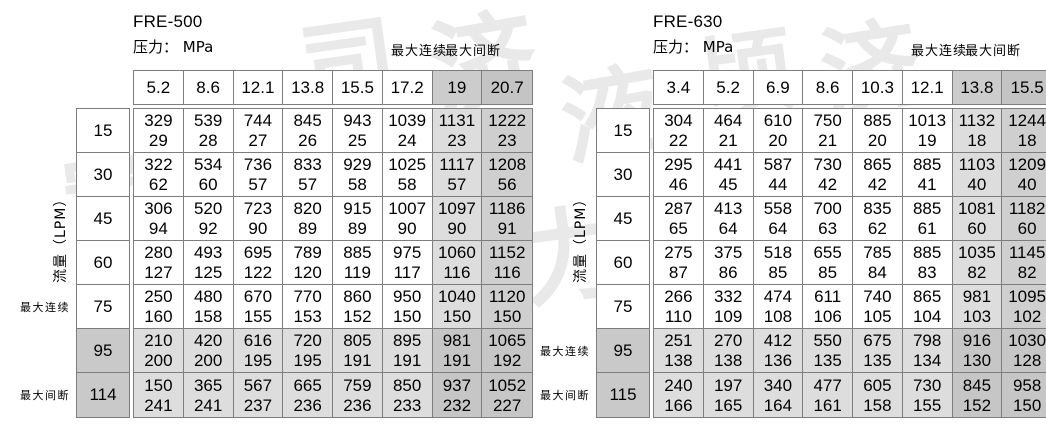 This screenshot has height=427, width=1046. I want to click on power-value: 20, so click(778, 140).